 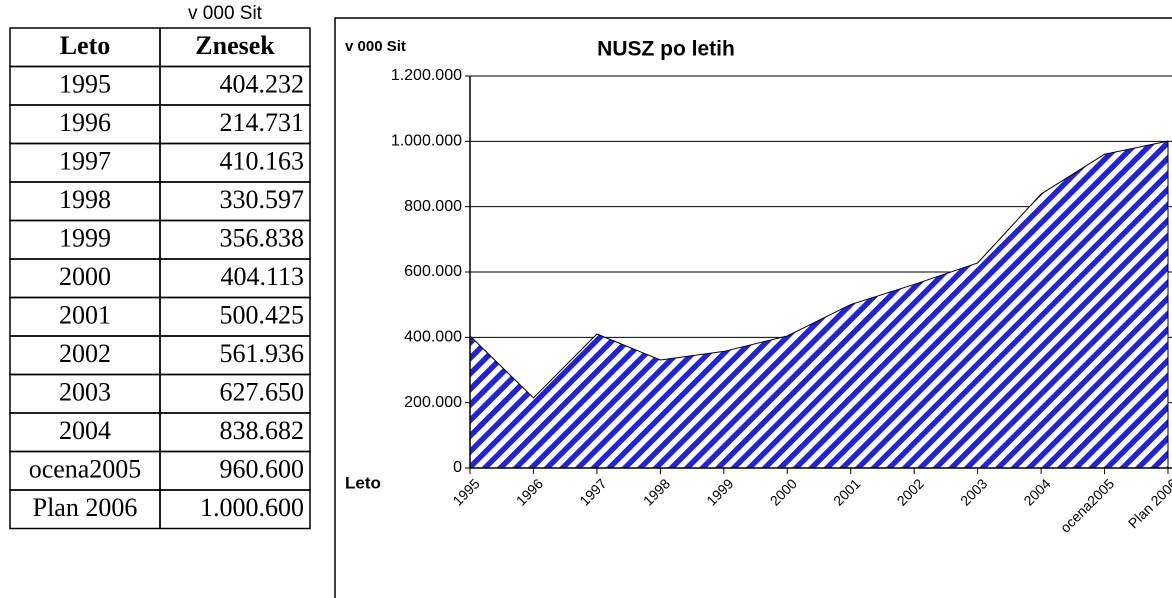 What do you see at coordinates (262, 392) in the screenshot?
I see `table-text: 627.650` at bounding box center [262, 392].